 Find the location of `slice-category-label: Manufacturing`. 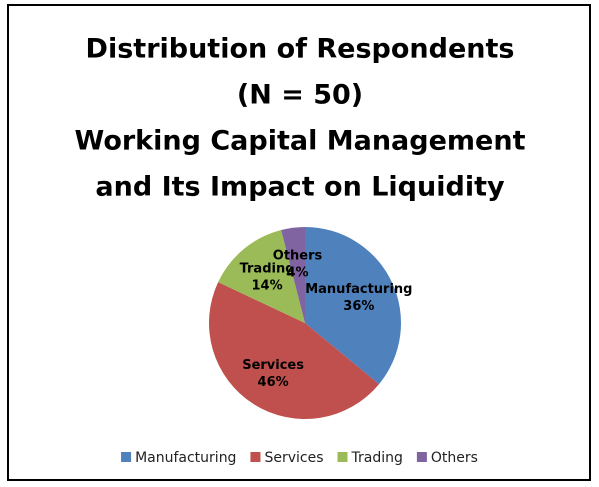

slice-category-label: Manufacturing is located at coordinates (358, 289).